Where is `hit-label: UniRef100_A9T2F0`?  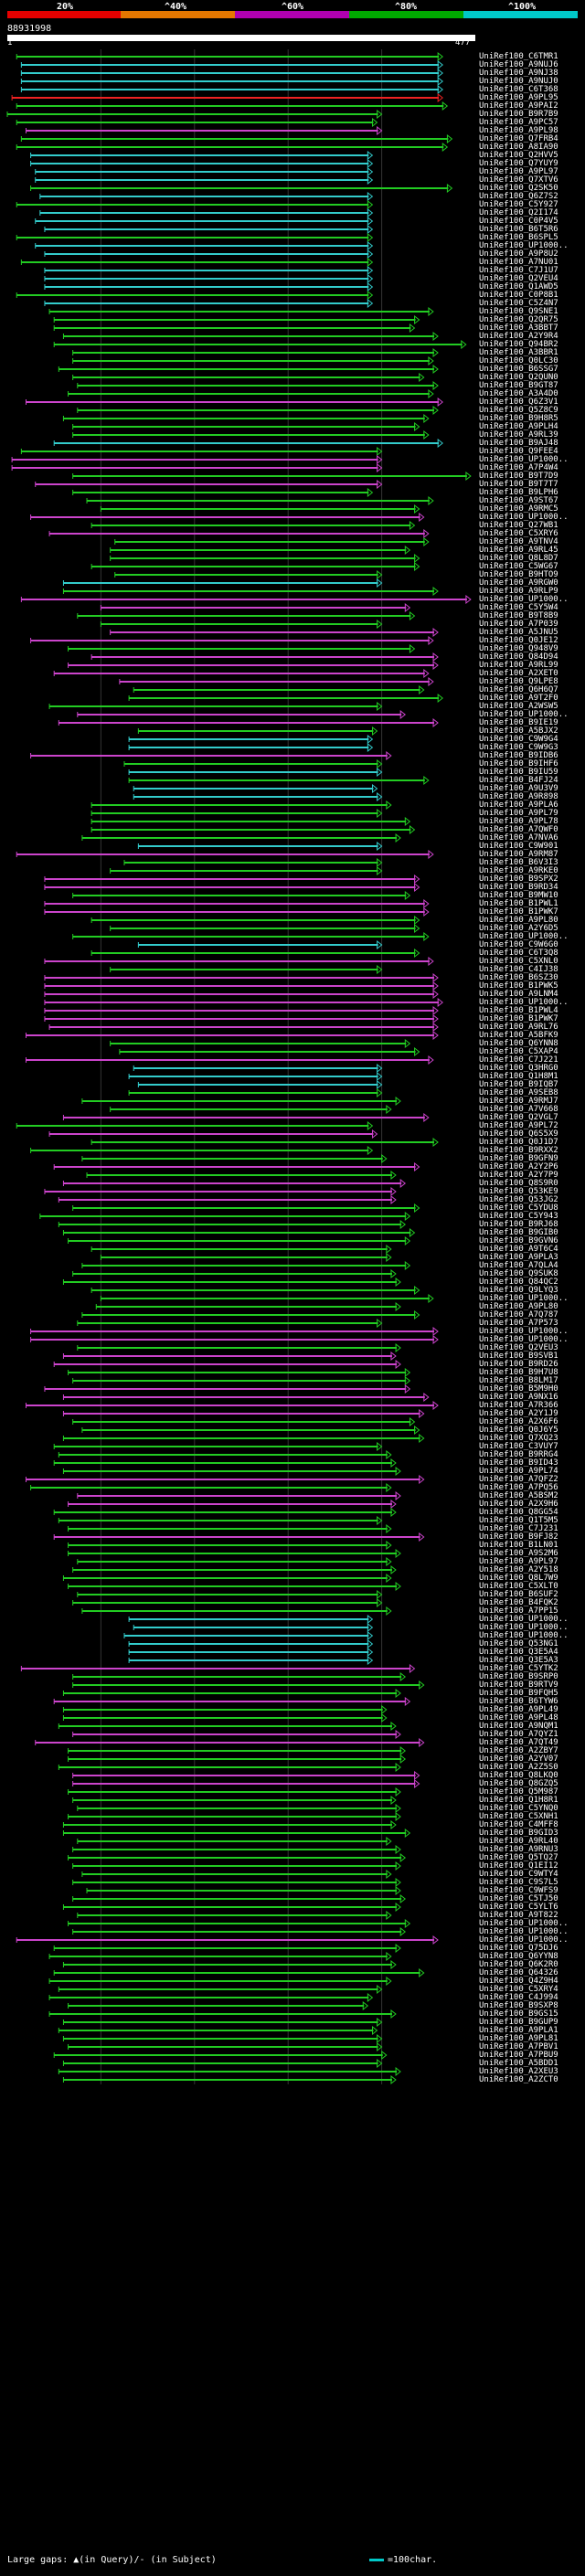 hit-label: UniRef100_A9T2F0 is located at coordinates (518, 698).